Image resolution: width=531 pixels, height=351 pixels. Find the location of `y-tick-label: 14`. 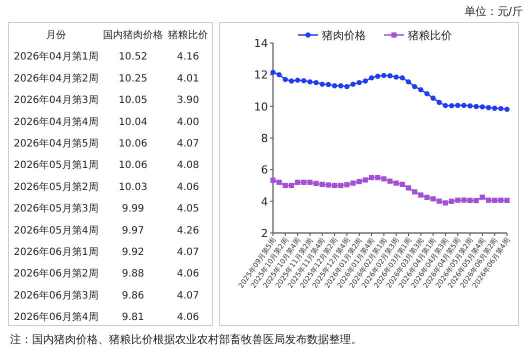

y-tick-label: 14 is located at coordinates (261, 43).